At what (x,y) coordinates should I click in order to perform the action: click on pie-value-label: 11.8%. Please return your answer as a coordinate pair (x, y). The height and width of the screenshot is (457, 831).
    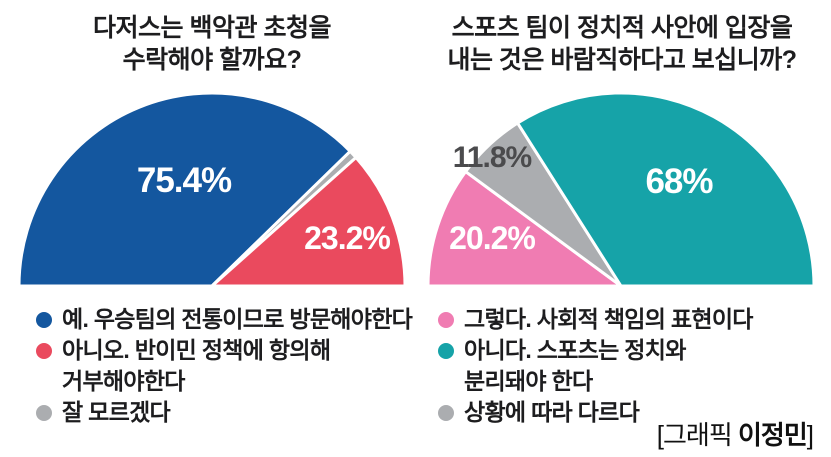
    Looking at the image, I should click on (492, 157).